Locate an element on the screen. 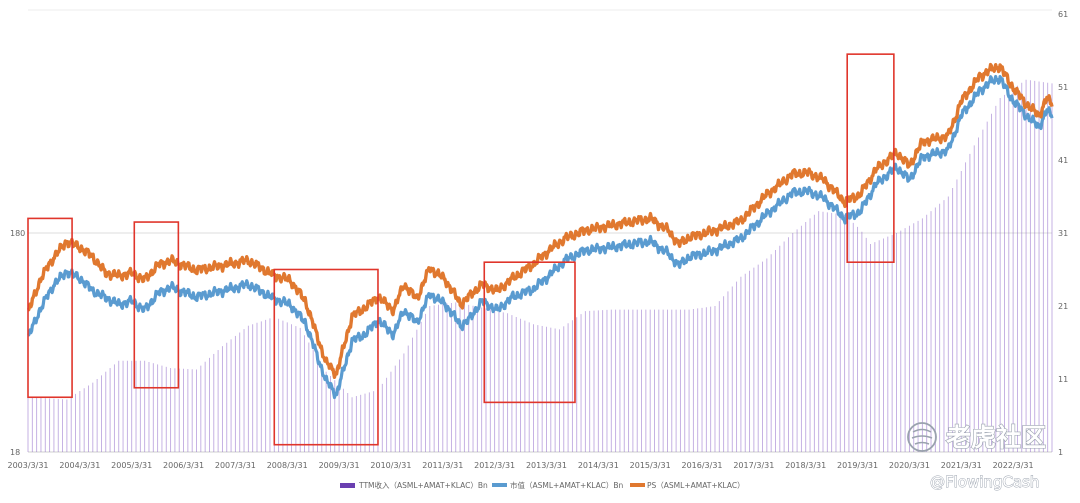 This screenshot has height=503, width=1080. x-tick-label: 2013/3/31 is located at coordinates (546, 465).